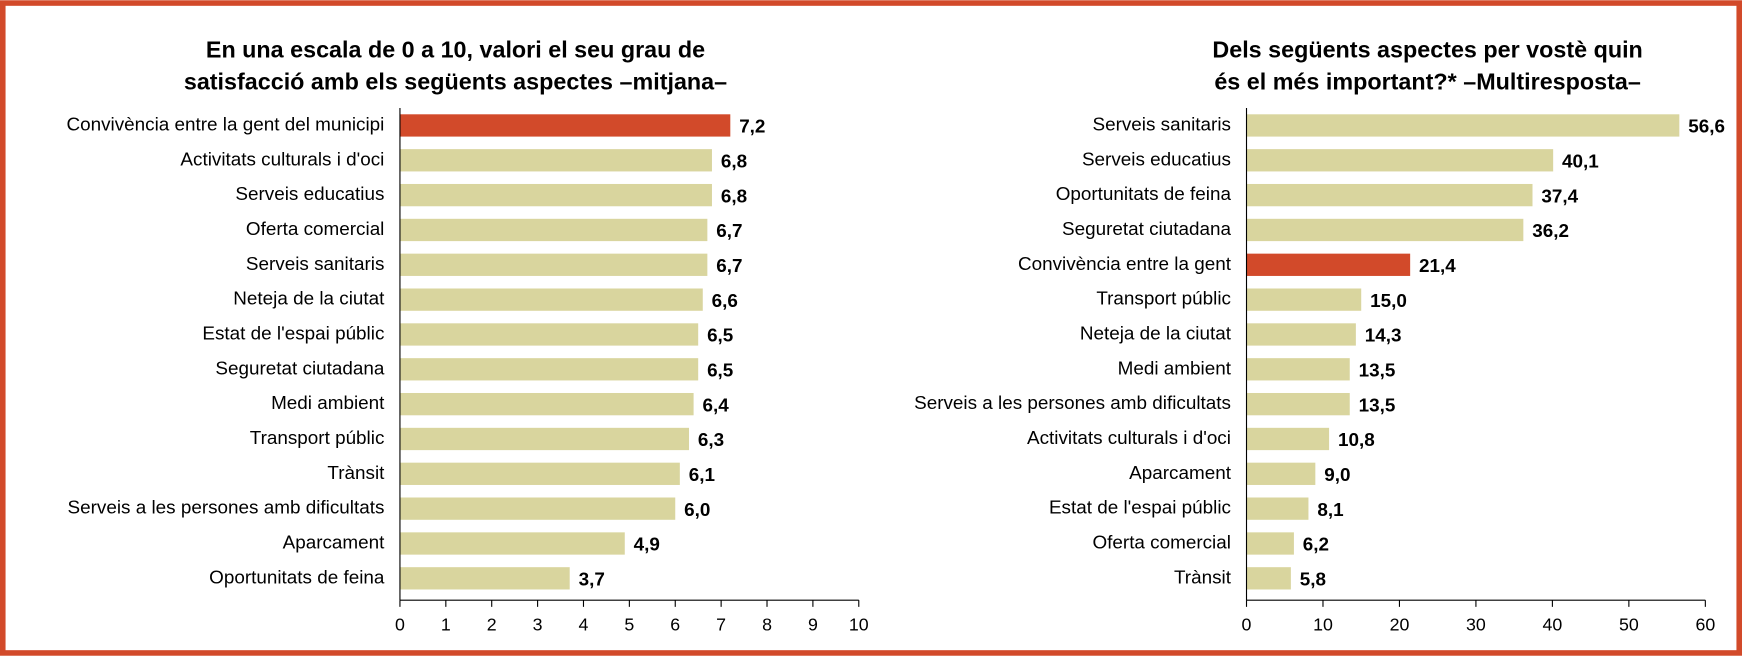  Describe the element at coordinates (725, 301) in the screenshot. I see `value-label: 6,6` at that location.